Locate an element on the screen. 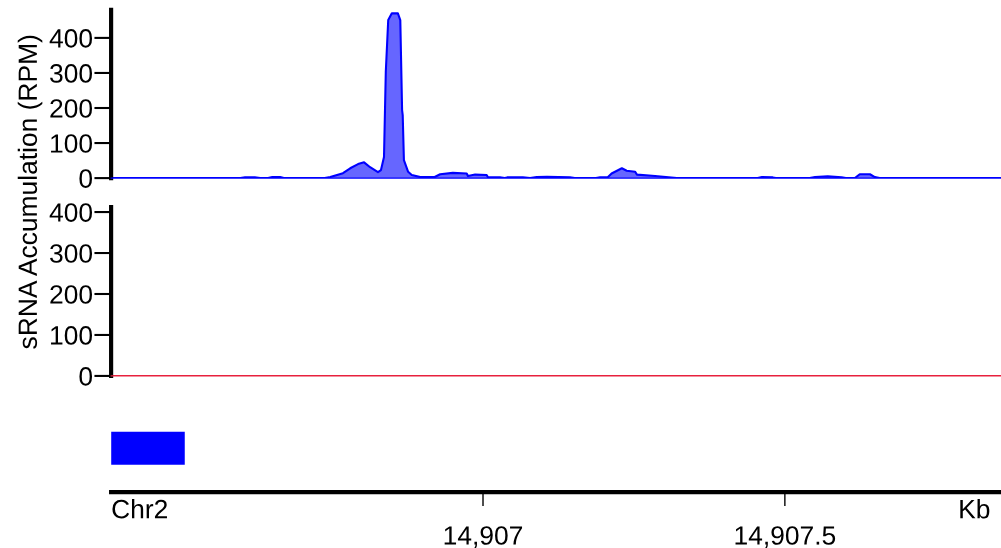  x-tick-label: 14,907.5 is located at coordinates (785, 537).